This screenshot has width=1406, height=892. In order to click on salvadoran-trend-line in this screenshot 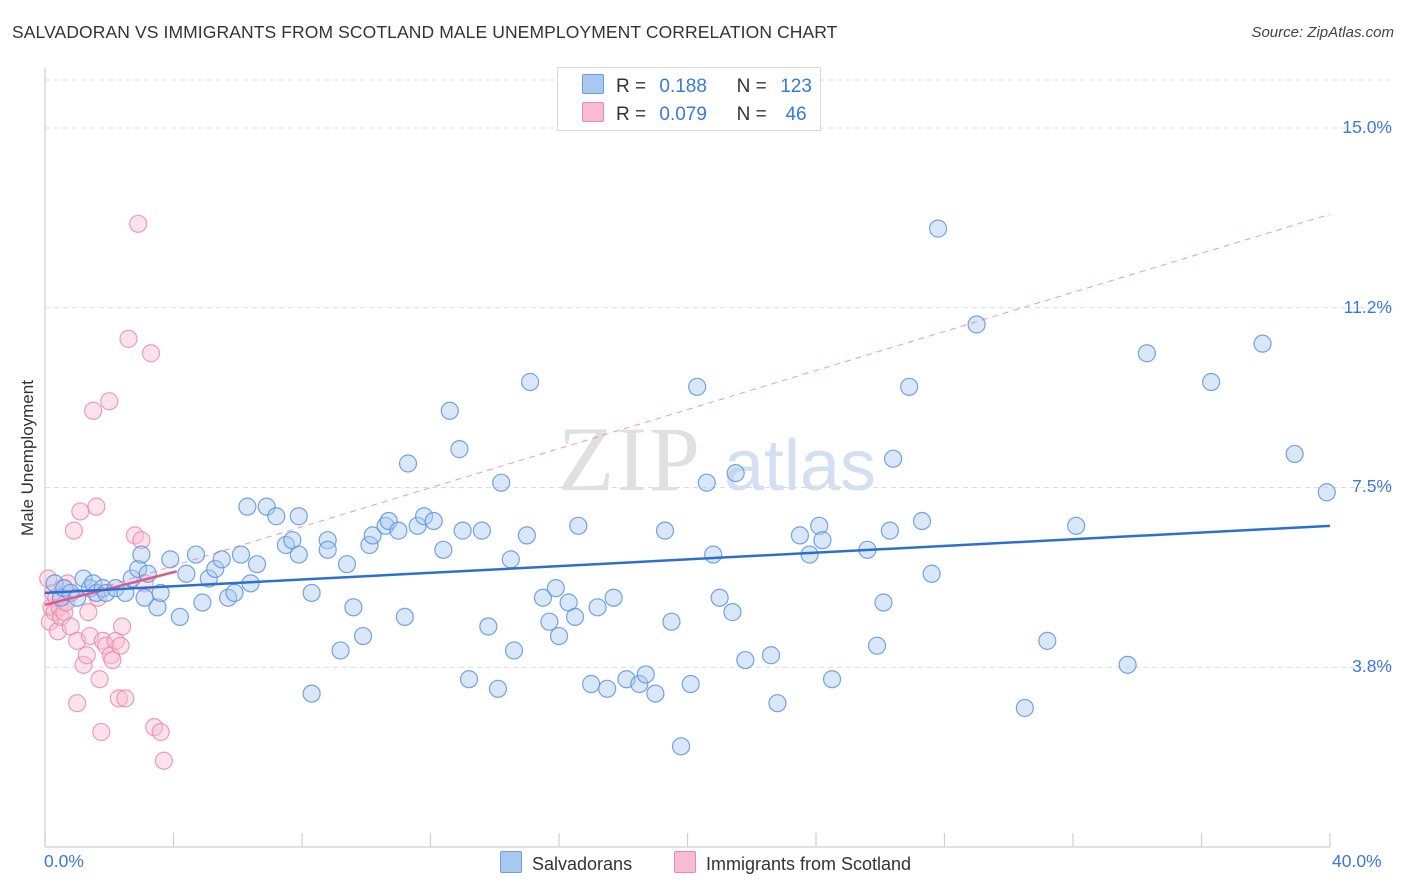, I will do `click(687, 559)`.